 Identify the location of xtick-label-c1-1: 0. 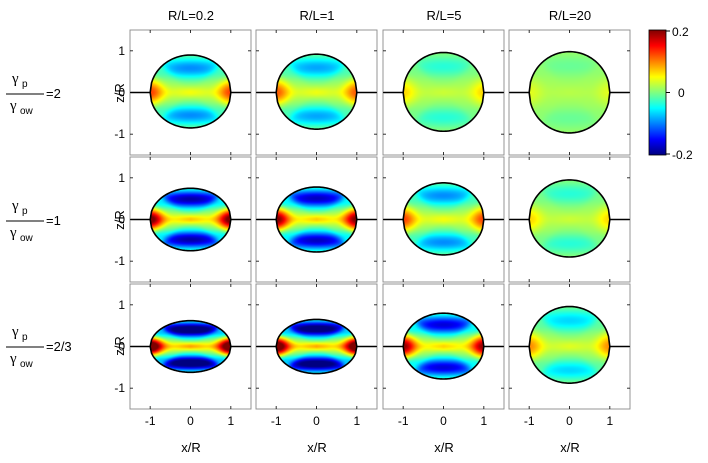
(316, 421).